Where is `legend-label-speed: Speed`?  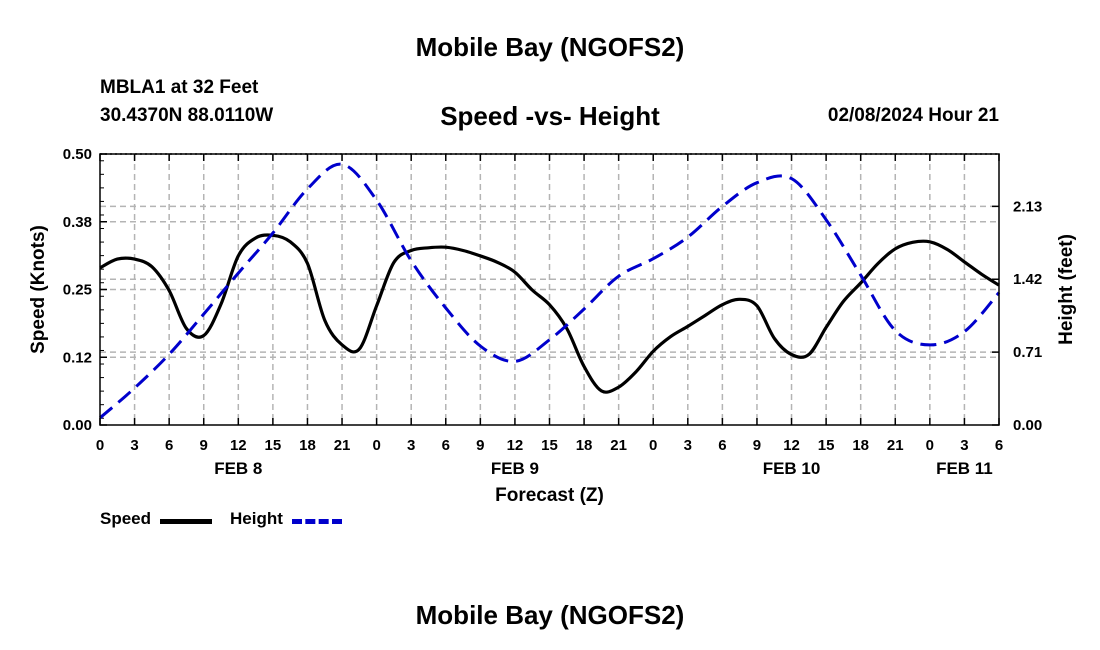
legend-label-speed: Speed is located at coordinates (126, 518).